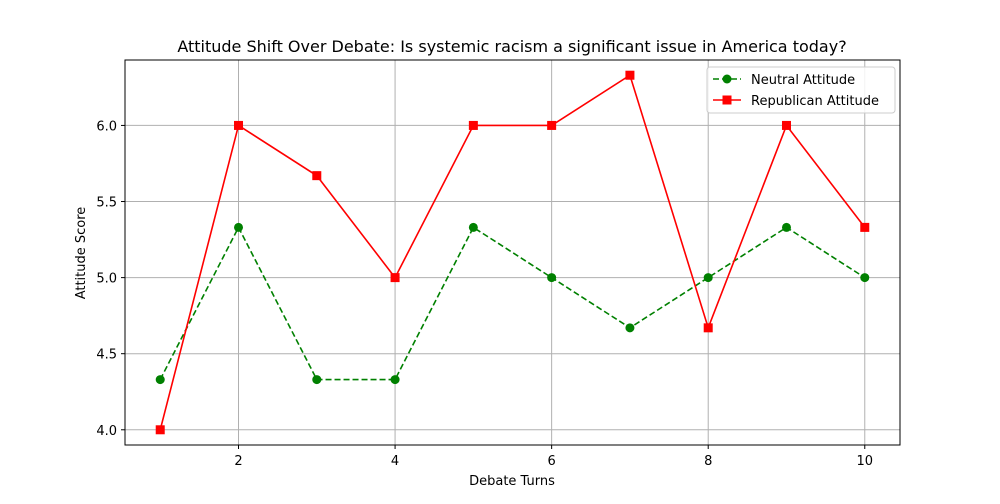  Describe the element at coordinates (106, 431) in the screenshot. I see `y-tick-label: 4.0` at that location.